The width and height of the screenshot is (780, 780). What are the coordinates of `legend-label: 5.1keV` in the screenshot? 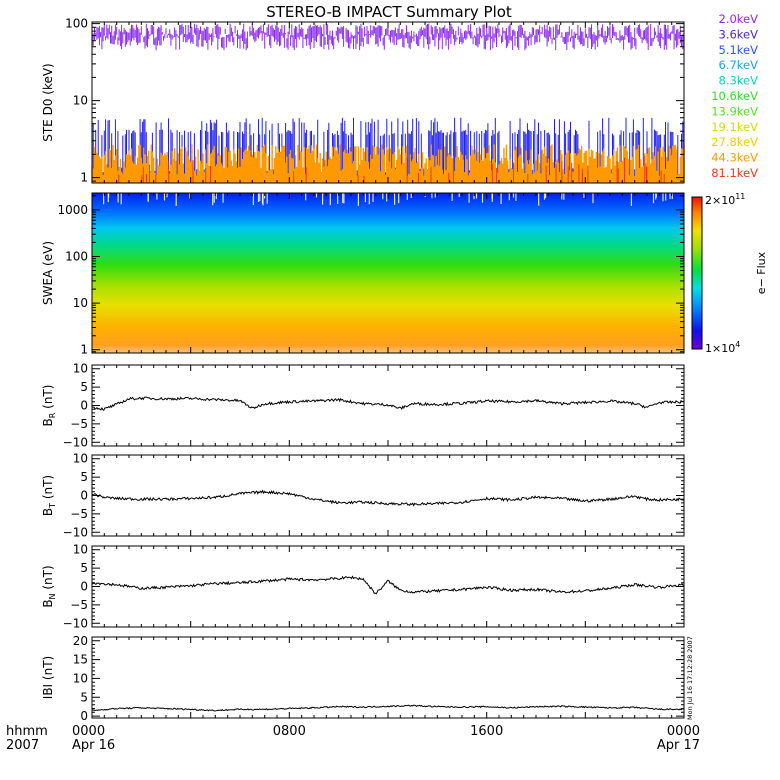 It's located at (739, 50).